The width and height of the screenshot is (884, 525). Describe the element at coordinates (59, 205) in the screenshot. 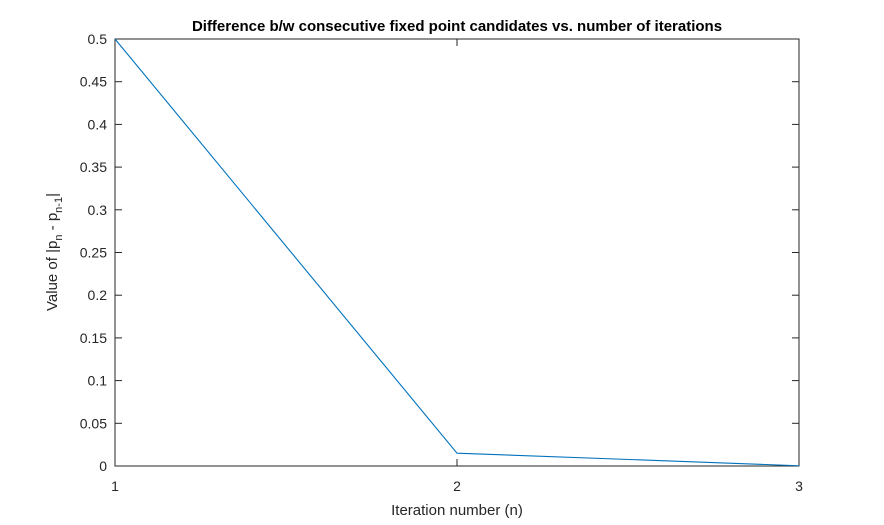

I see `y-axis-label-subscript-n-minus-1: n-1` at that location.